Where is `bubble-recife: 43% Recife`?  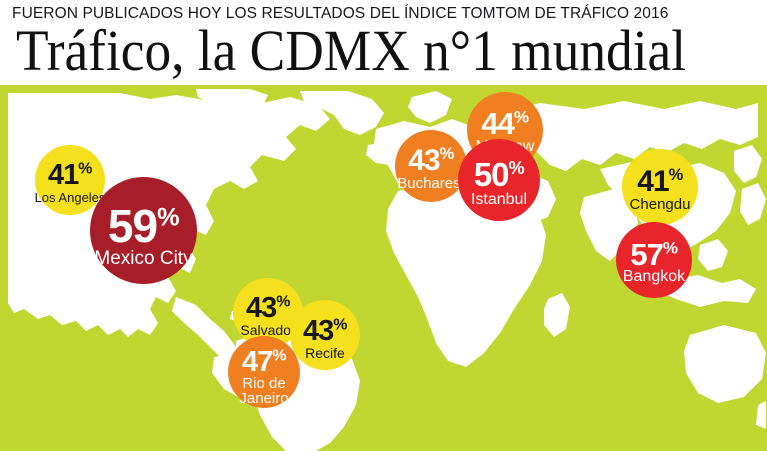
bubble-recife: 43% Recife is located at coordinates (325, 335).